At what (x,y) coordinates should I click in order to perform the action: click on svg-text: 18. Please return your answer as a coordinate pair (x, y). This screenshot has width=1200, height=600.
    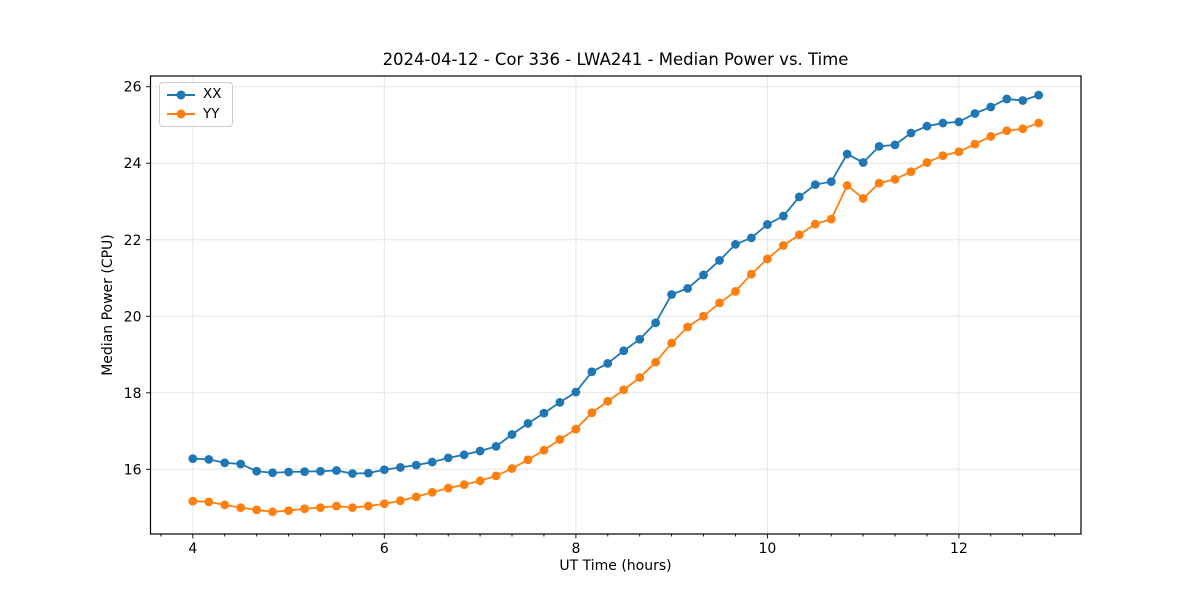
    Looking at the image, I should click on (133, 394).